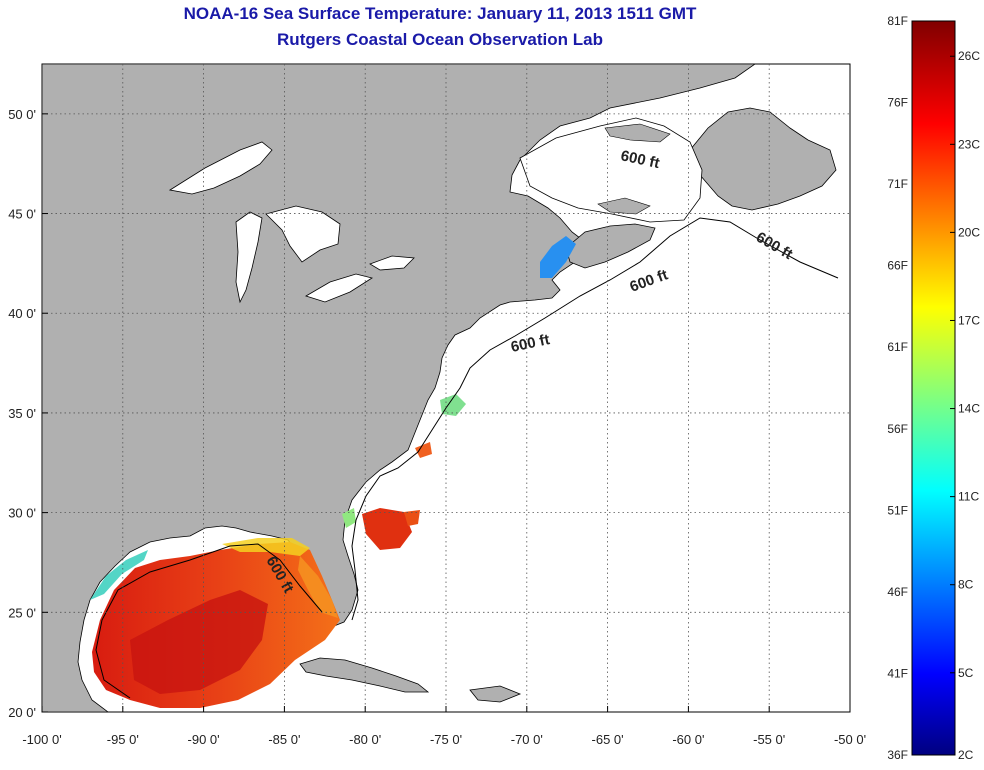 The image size is (984, 770). I want to click on land-nova-scotia, so click(610, 246).